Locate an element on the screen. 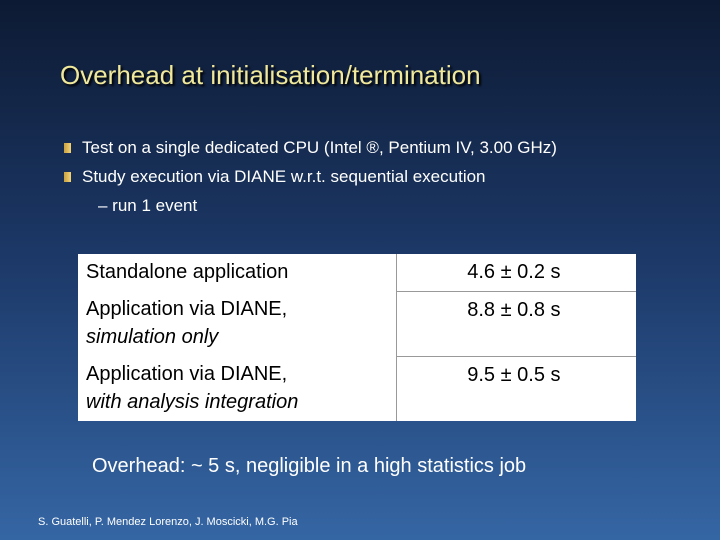  row-label: Application via DIANE, simulation only is located at coordinates (237, 323).